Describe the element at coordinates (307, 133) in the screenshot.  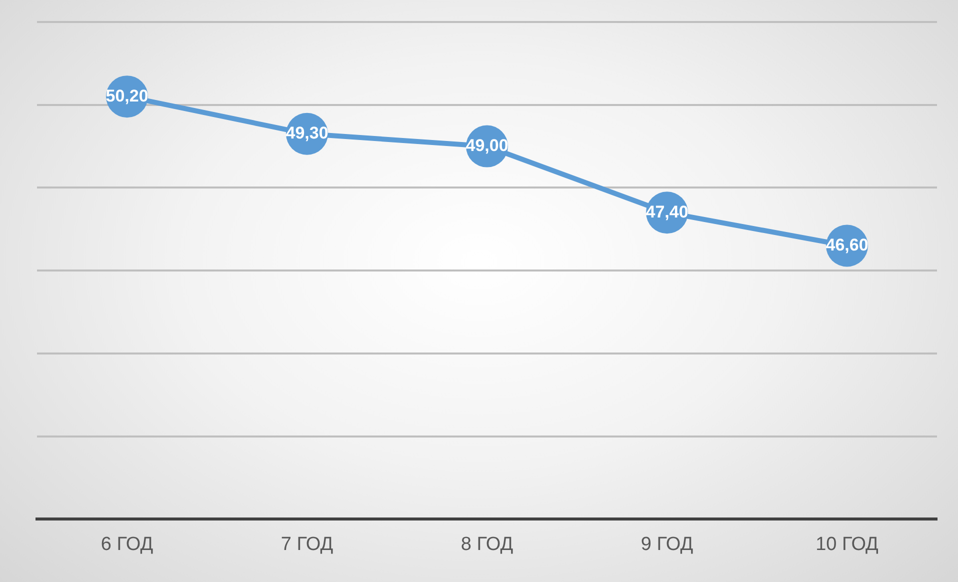
I see `data-label: 49,30` at that location.